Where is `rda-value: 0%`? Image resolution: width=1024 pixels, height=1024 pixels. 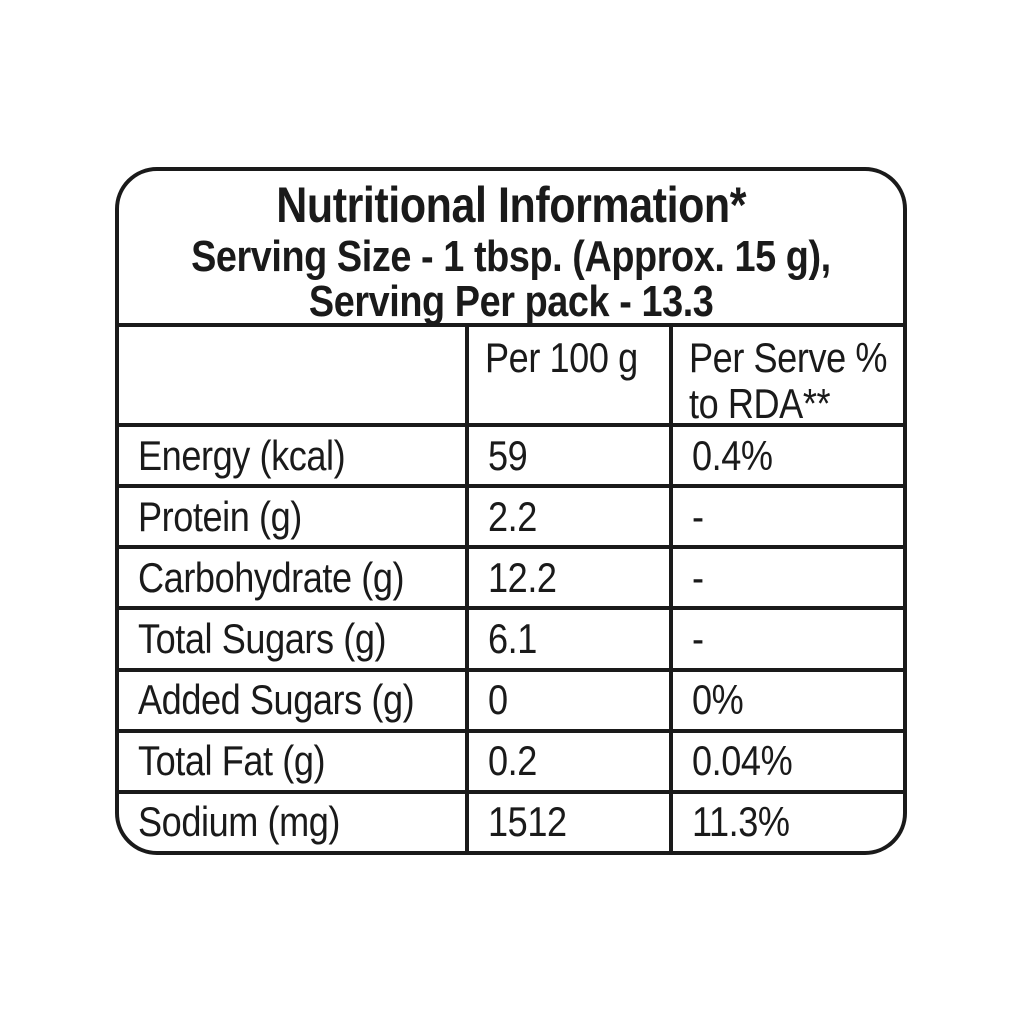 rda-value: 0% is located at coordinates (718, 700).